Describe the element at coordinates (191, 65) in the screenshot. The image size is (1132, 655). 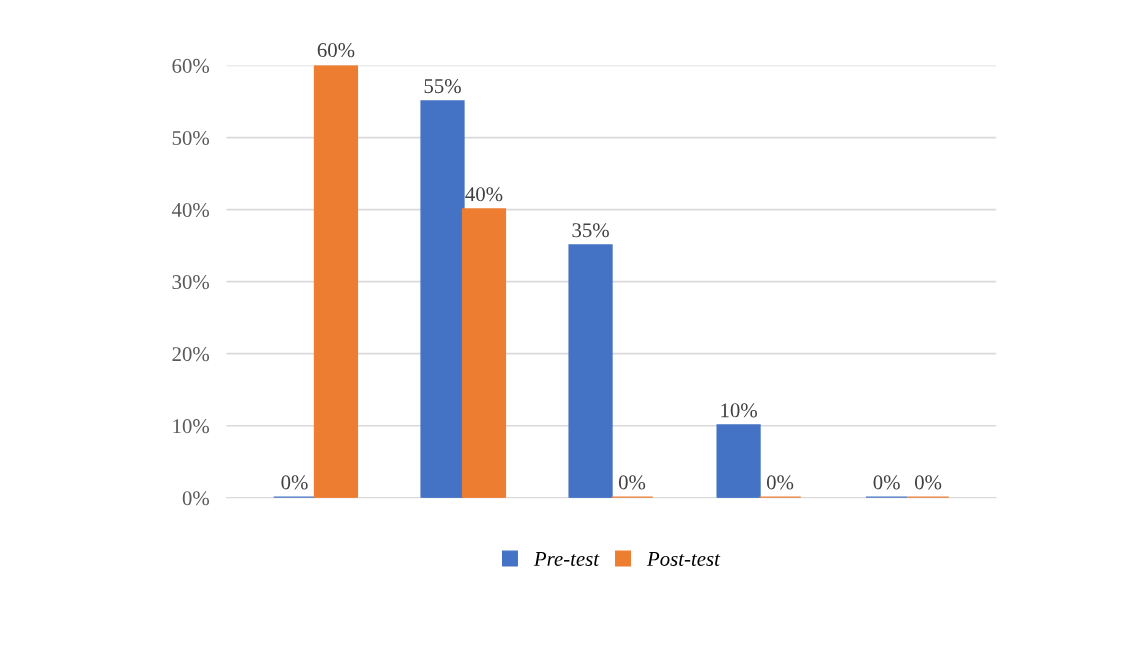
I see `y-tick-label: 60%` at that location.